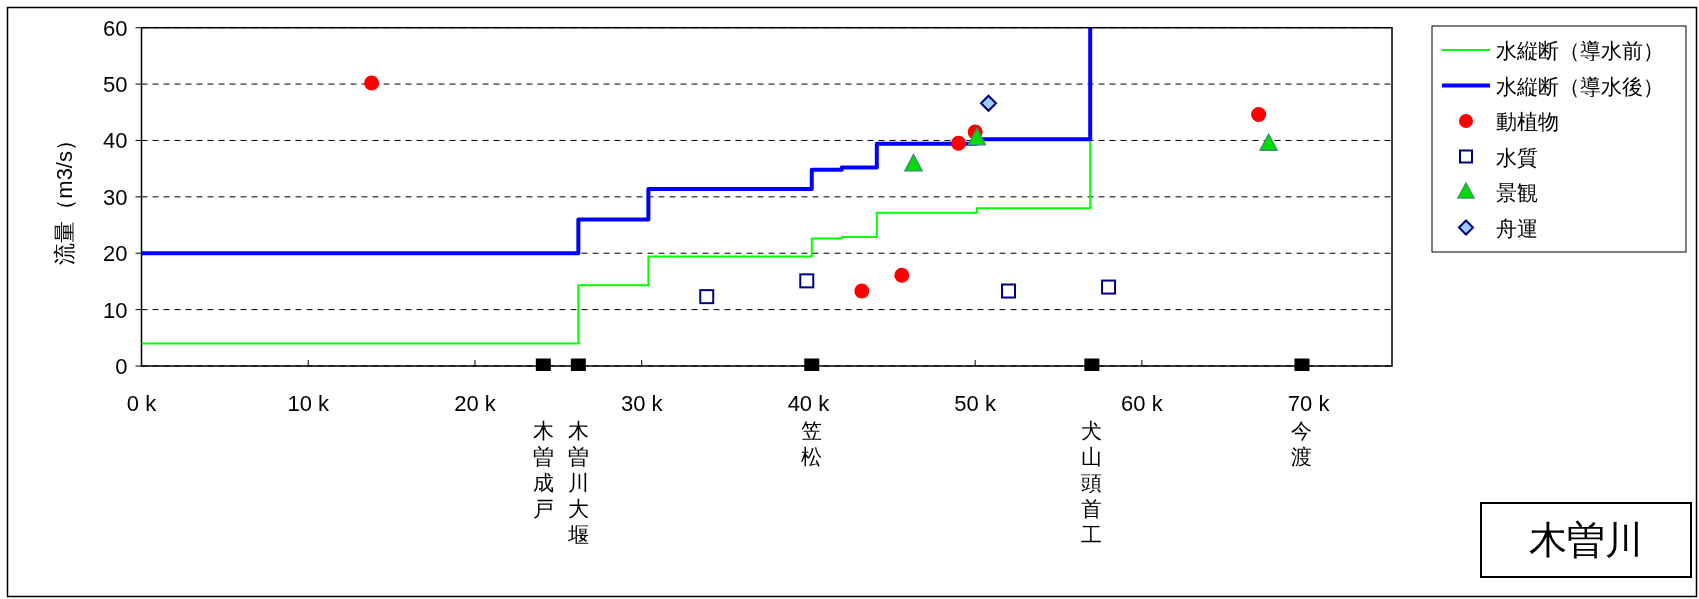 Image resolution: width=1699 pixels, height=599 pixels. What do you see at coordinates (64, 197) in the screenshot?
I see `y-axis-title: 流量（m3/s）` at bounding box center [64, 197].